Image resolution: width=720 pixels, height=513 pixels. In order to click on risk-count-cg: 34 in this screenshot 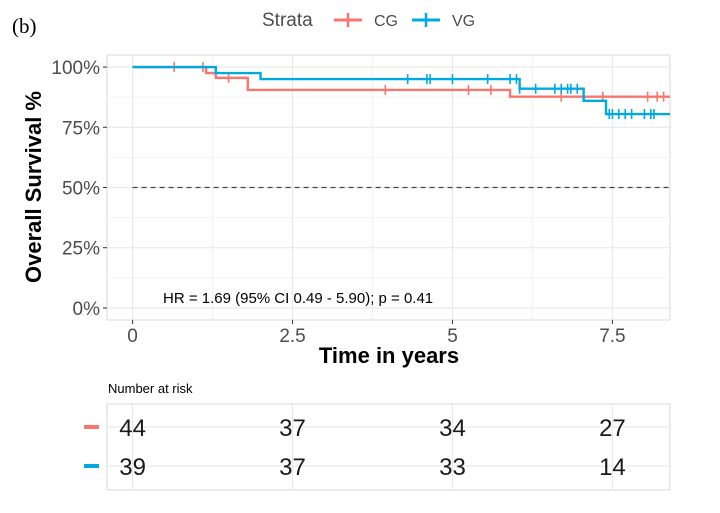, I will do `click(452, 428)`.